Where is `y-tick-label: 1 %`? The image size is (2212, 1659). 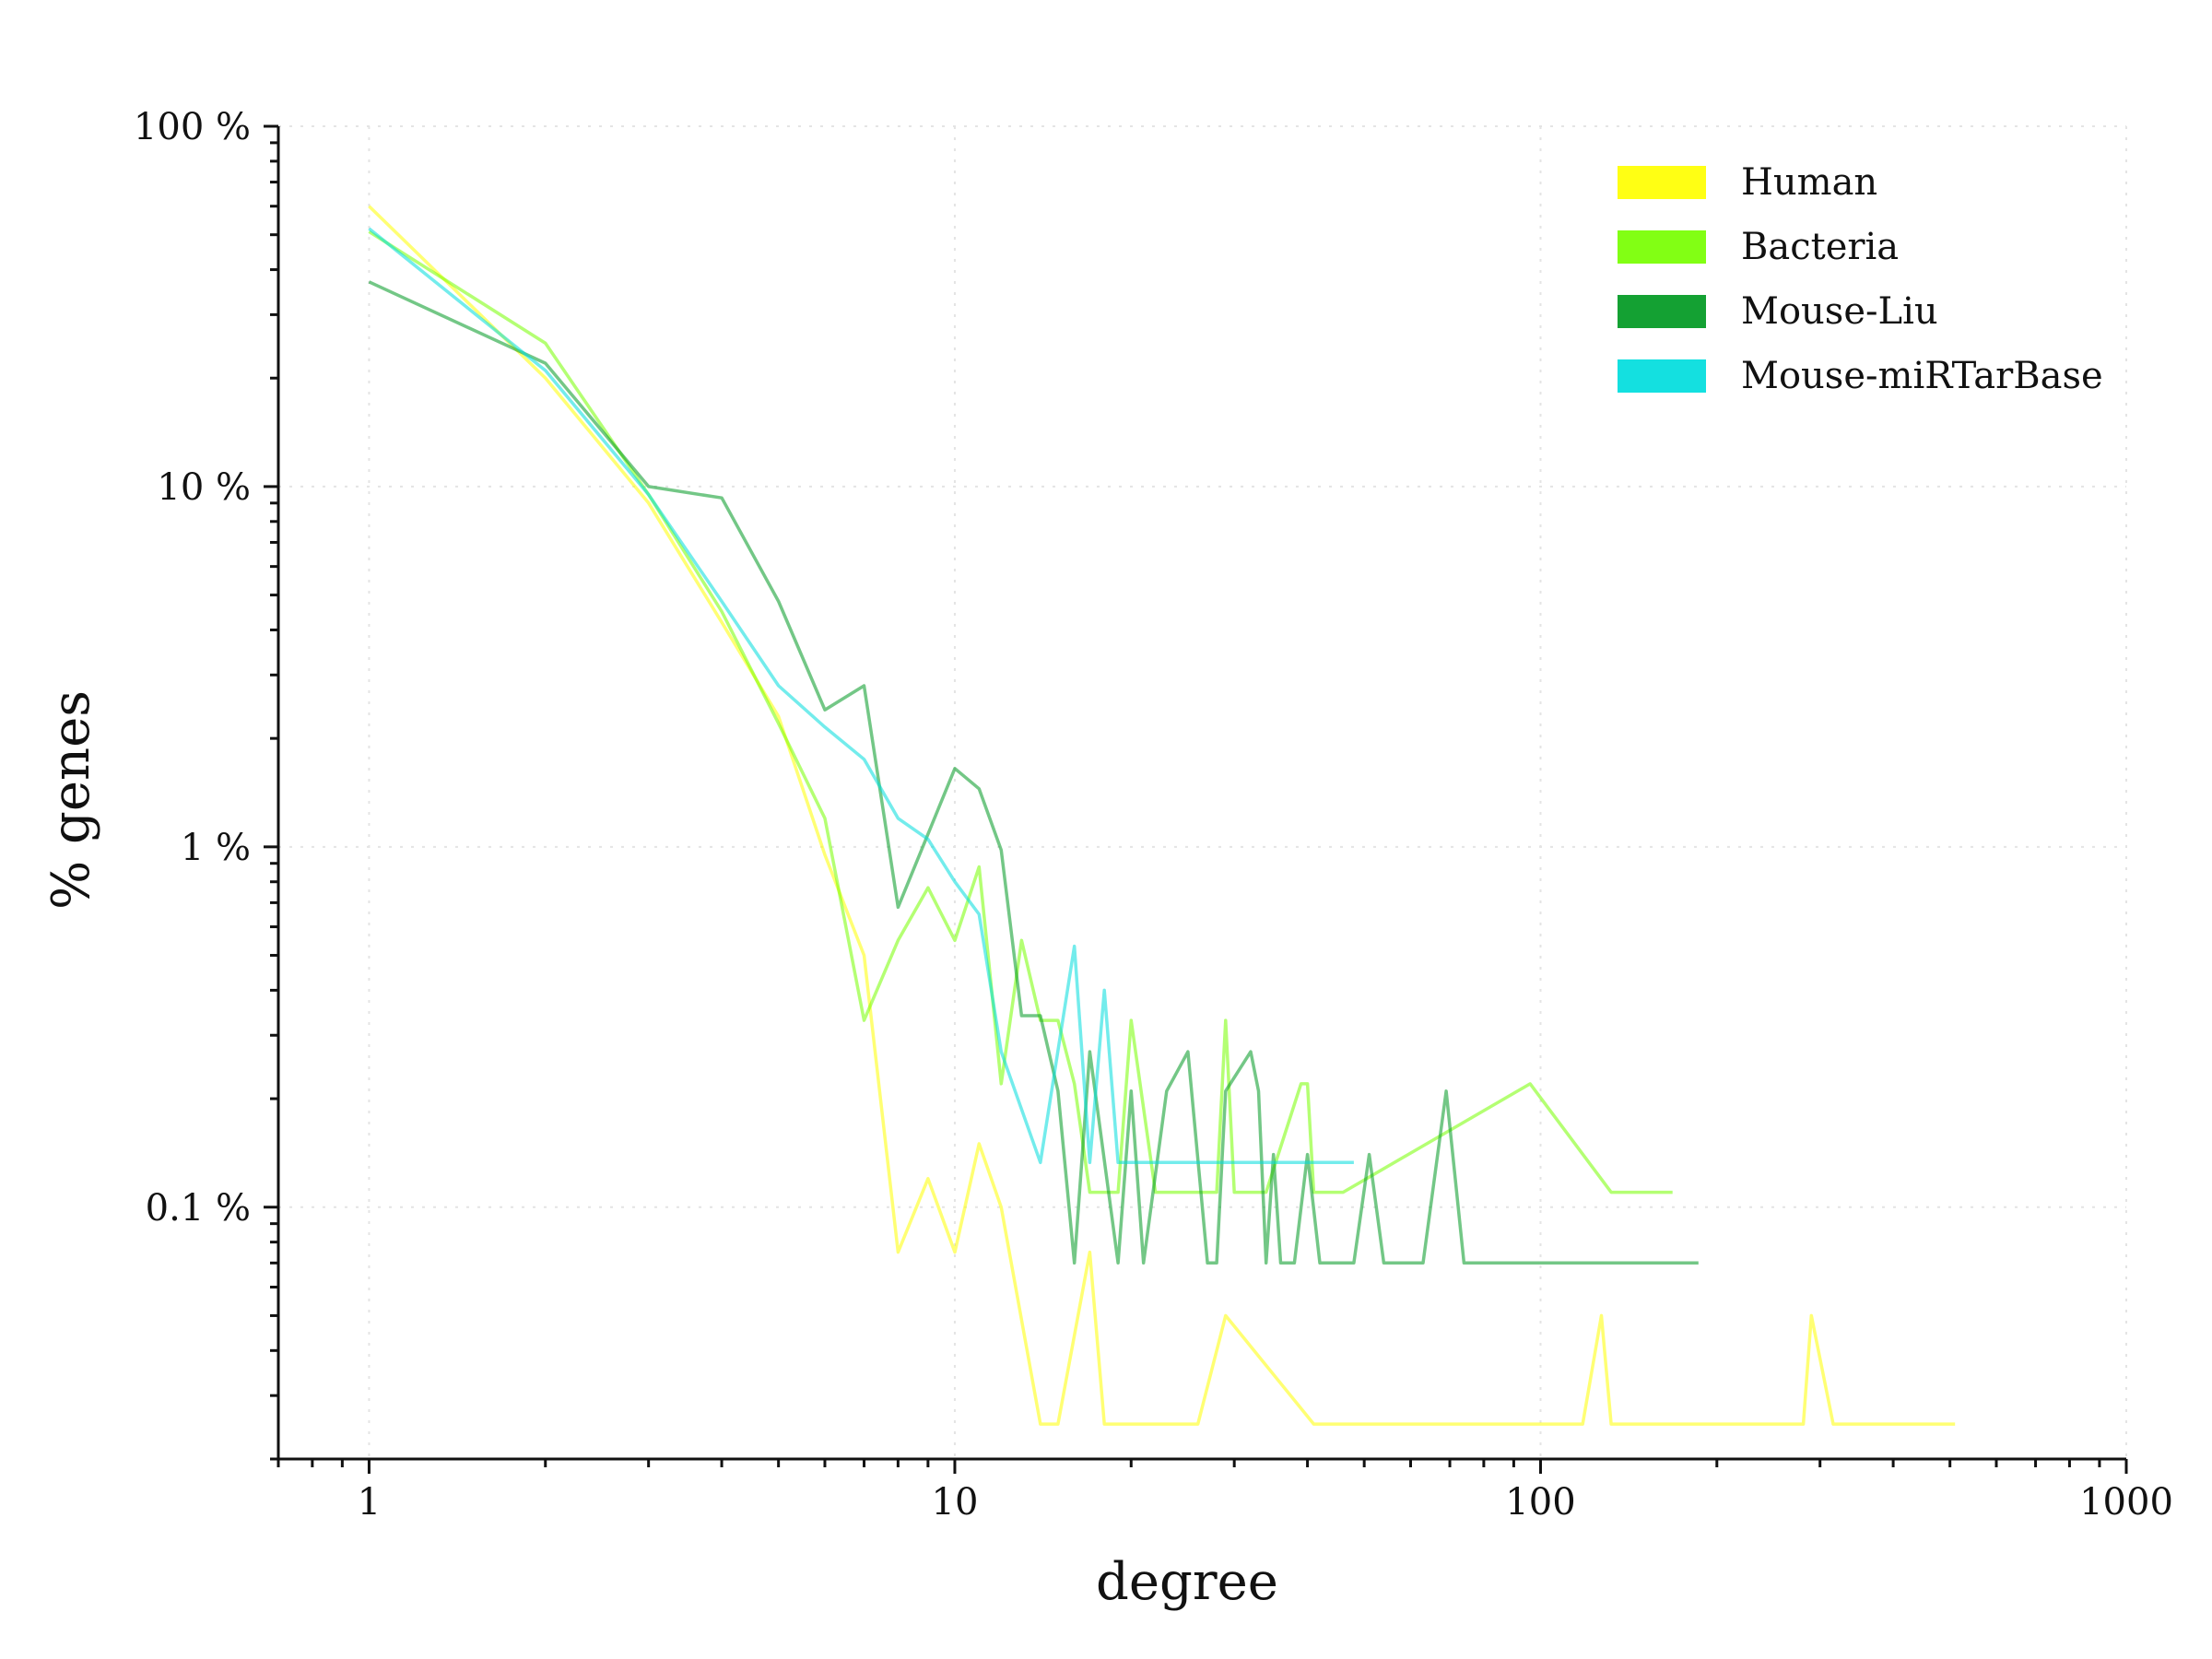 y-tick-label: 1 % is located at coordinates (216, 848).